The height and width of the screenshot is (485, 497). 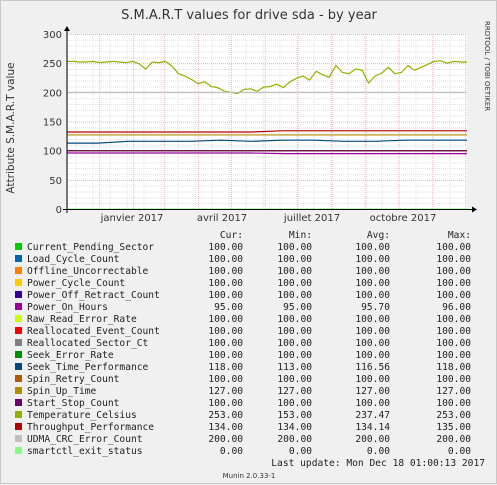 What do you see at coordinates (70, 355) in the screenshot?
I see `legend-series-name: Seek_Error_Rate` at bounding box center [70, 355].